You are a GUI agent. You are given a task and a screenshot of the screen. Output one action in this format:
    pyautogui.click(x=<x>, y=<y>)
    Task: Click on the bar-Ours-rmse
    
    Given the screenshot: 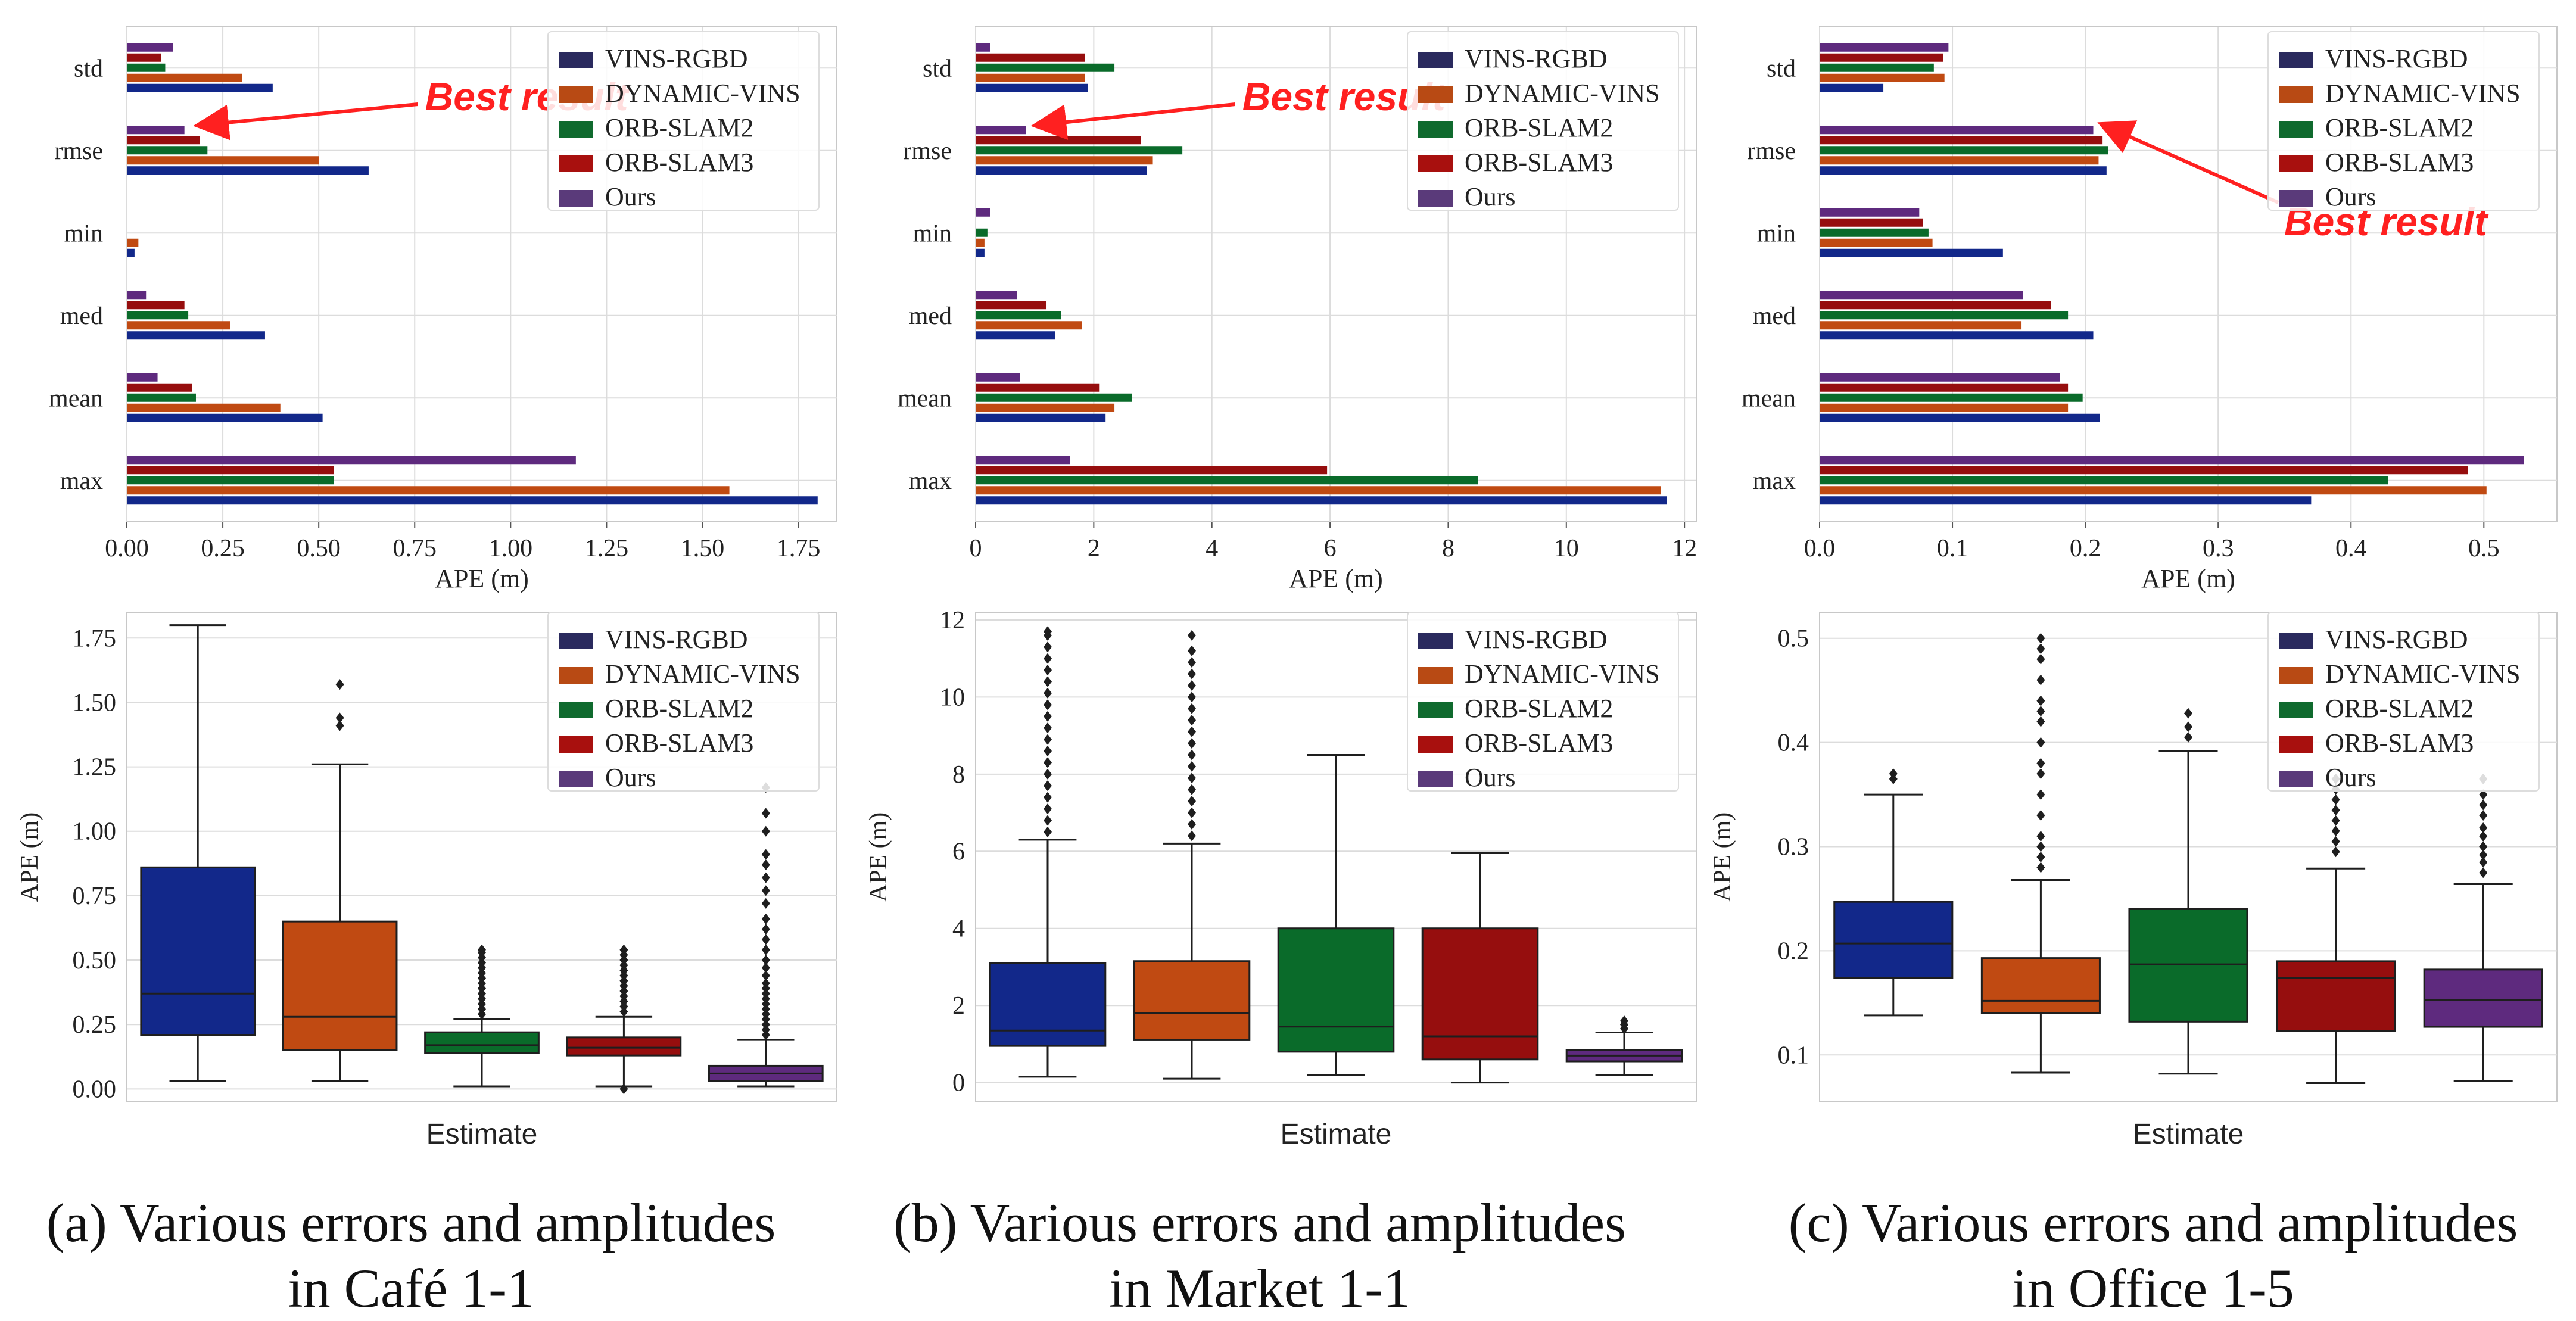 What is the action you would take?
    pyautogui.click(x=1001, y=130)
    